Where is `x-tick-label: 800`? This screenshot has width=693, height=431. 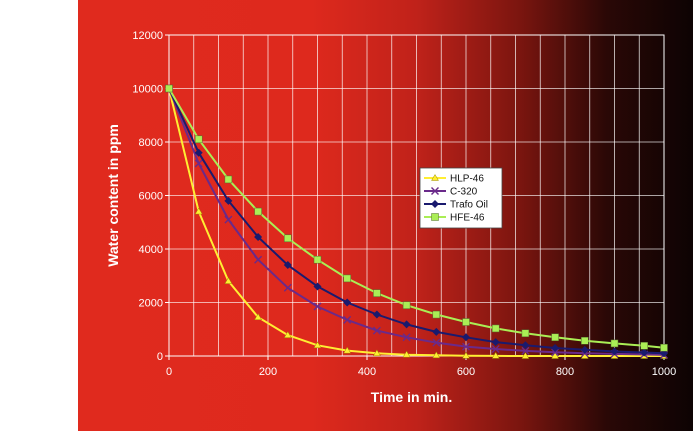 x-tick-label: 800 is located at coordinates (565, 372).